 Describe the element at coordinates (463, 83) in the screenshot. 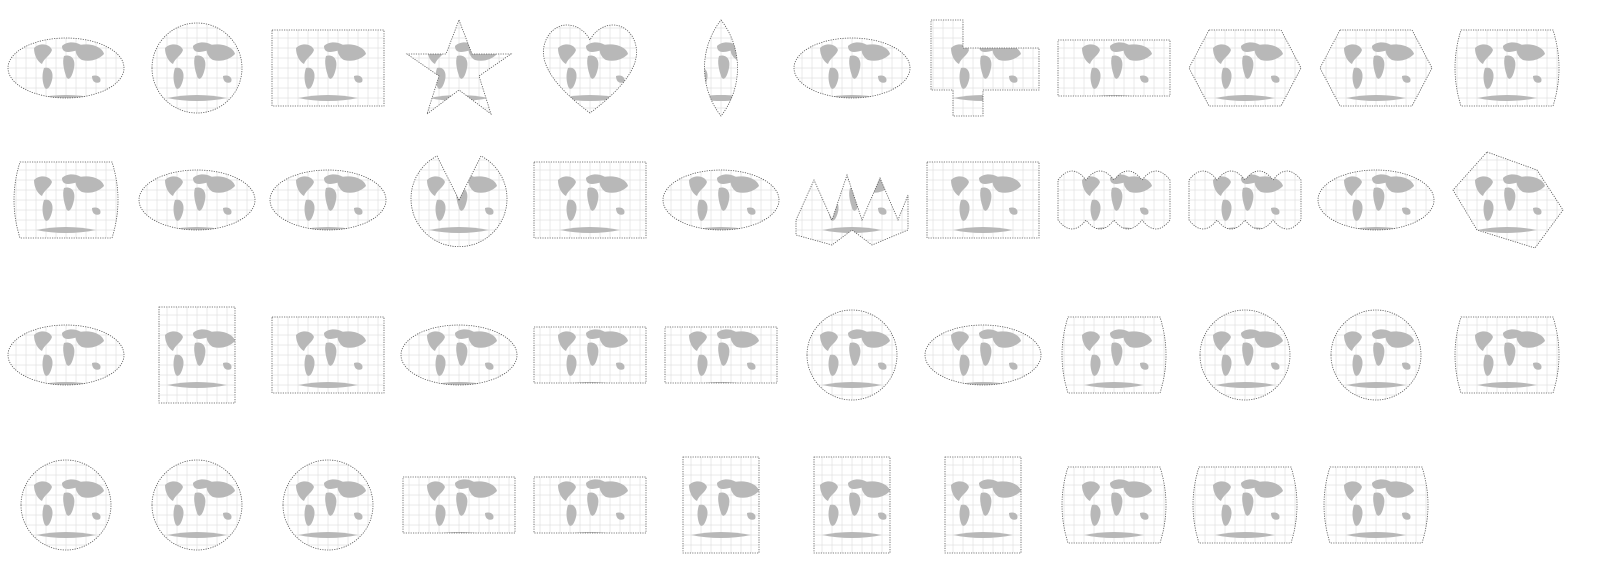

I see `map-projection-star` at that location.